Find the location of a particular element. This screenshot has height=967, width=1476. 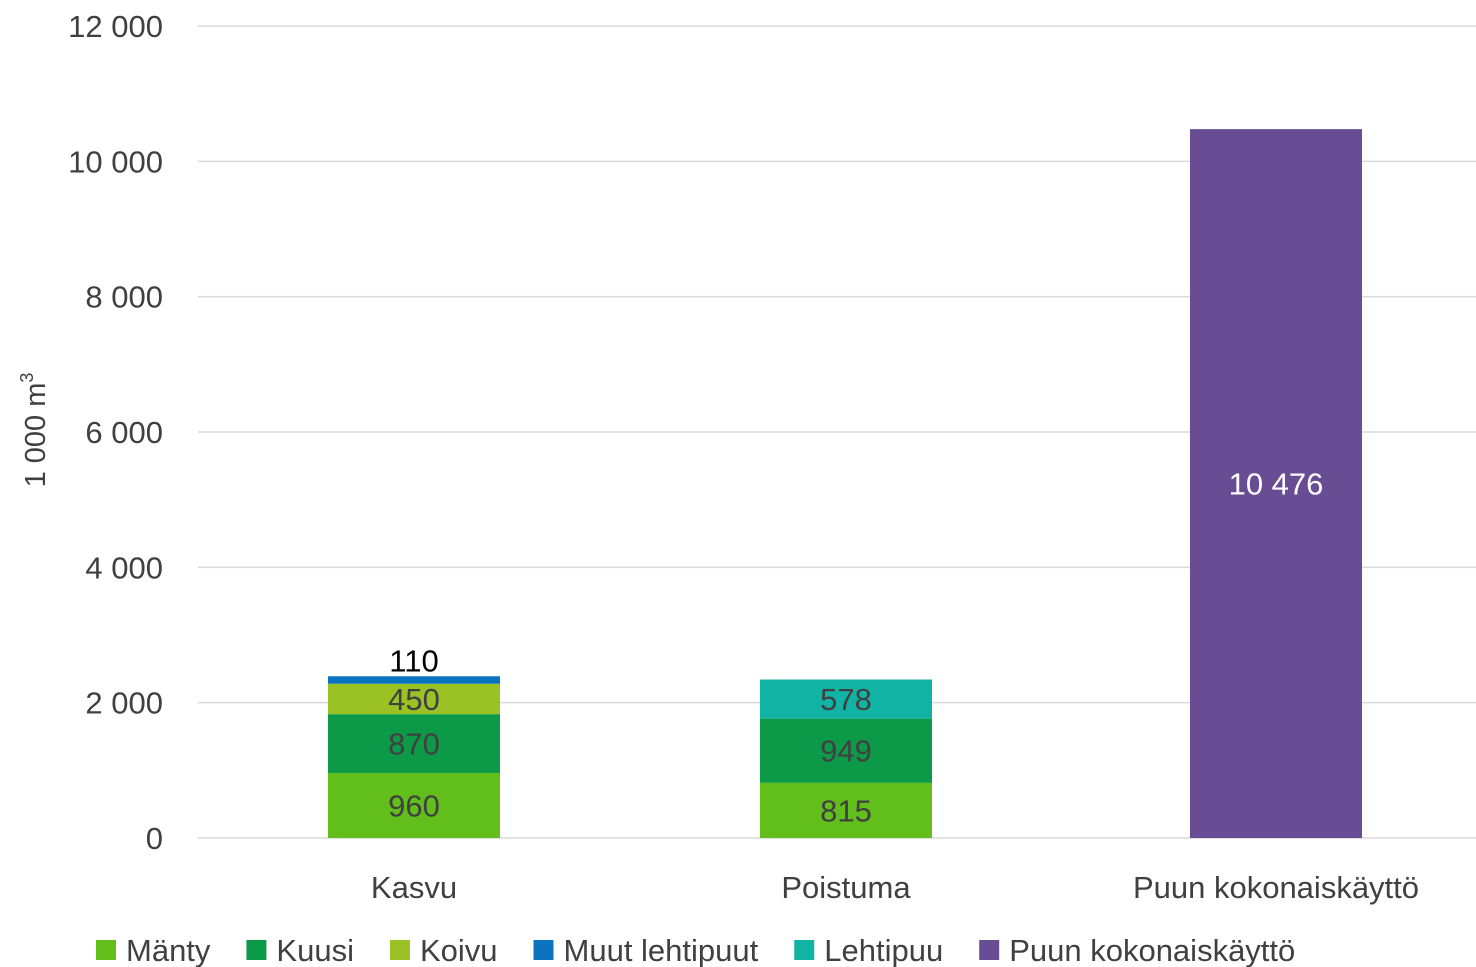

data-label-koivu-kasvu: 450 is located at coordinates (414, 699).